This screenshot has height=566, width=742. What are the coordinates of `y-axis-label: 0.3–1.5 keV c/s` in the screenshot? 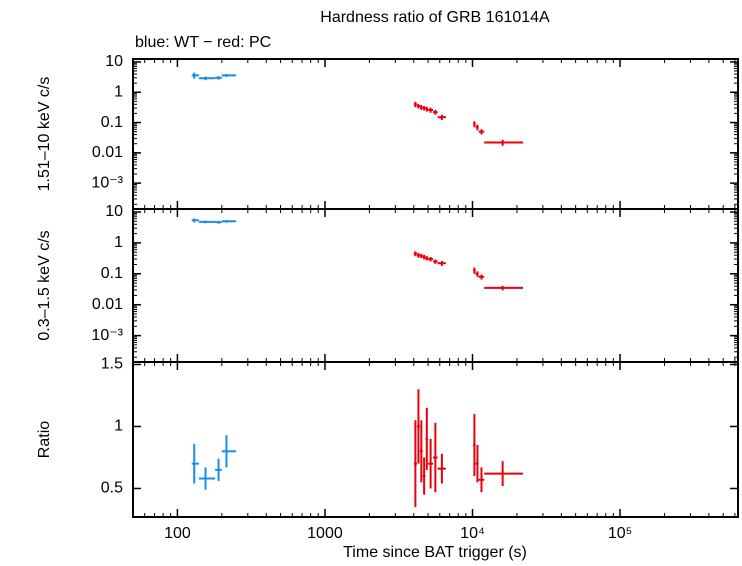 It's located at (44, 285).